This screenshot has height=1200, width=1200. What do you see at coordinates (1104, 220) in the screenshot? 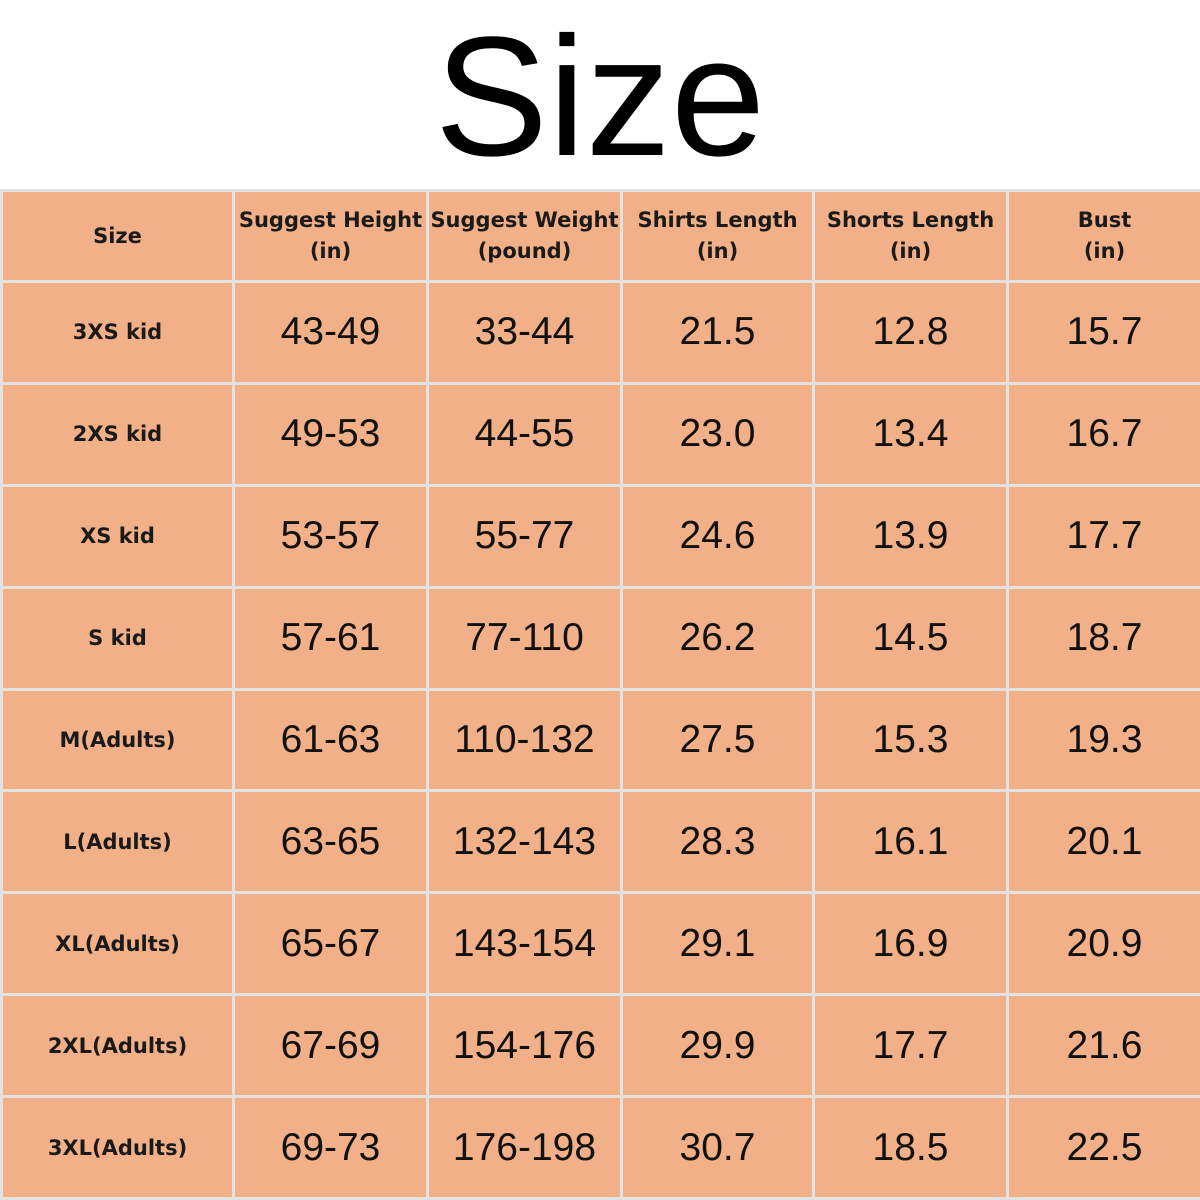
I see `header-label: Bust` at bounding box center [1104, 220].